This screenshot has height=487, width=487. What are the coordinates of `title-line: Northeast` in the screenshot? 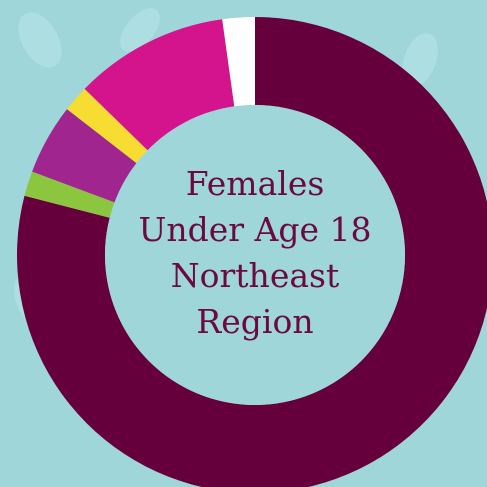 It's located at (255, 275).